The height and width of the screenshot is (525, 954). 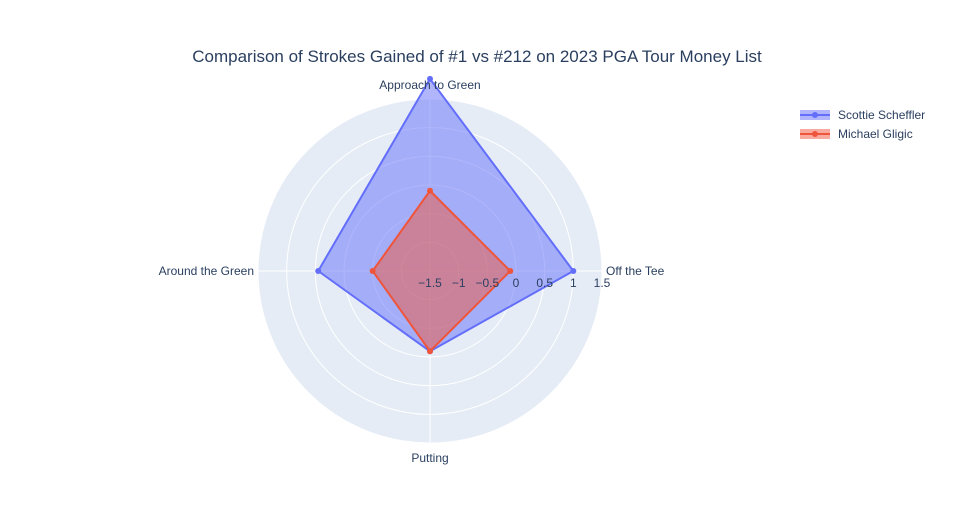 What do you see at coordinates (429, 85) in the screenshot?
I see `angular-label: Approach to Green` at bounding box center [429, 85].